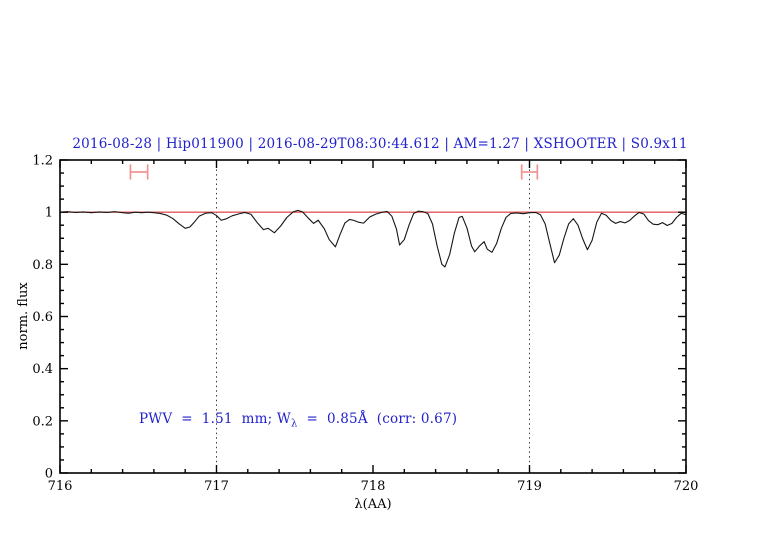  What do you see at coordinates (373, 238) in the screenshot?
I see `spectrum-curve` at bounding box center [373, 238].